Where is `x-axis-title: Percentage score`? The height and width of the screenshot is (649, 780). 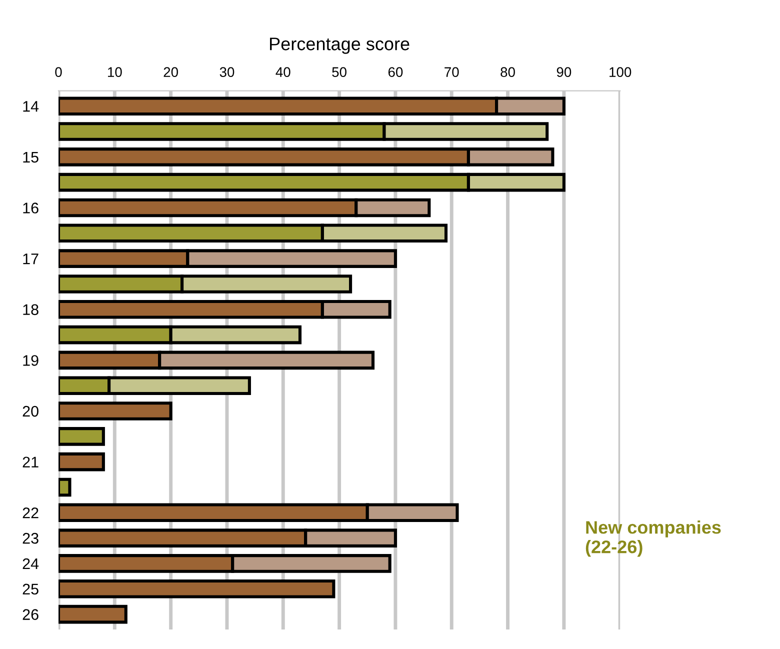
x-axis-title: Percentage score is located at coordinates (340, 46).